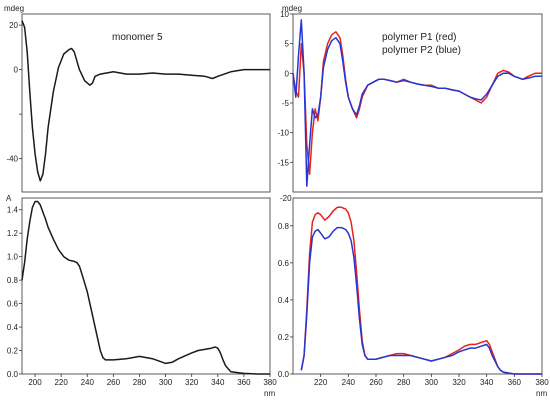 This screenshot has width=550, height=400. Describe the element at coordinates (284, 14) in the screenshot. I see `y-tick-label: 10` at that location.